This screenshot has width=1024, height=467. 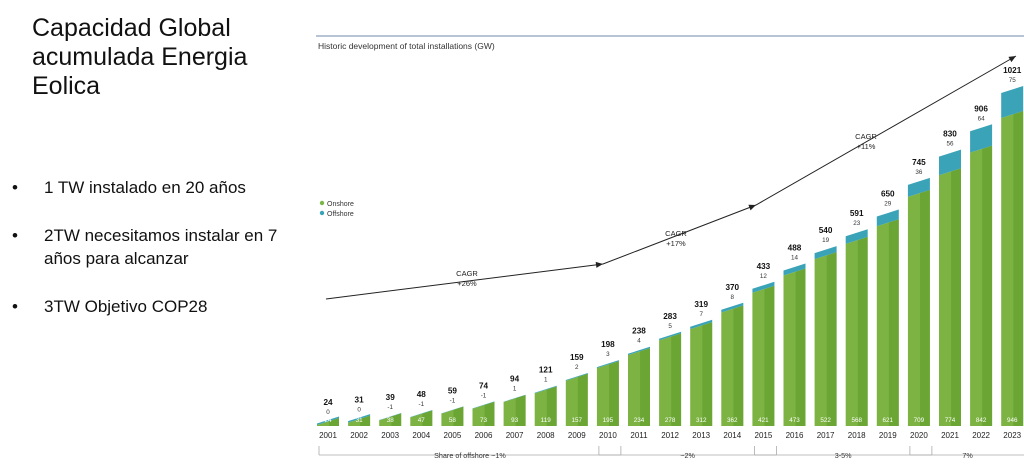 What do you see at coordinates (608, 354) in the screenshot?
I see `offshore-value-label: 3` at bounding box center [608, 354].